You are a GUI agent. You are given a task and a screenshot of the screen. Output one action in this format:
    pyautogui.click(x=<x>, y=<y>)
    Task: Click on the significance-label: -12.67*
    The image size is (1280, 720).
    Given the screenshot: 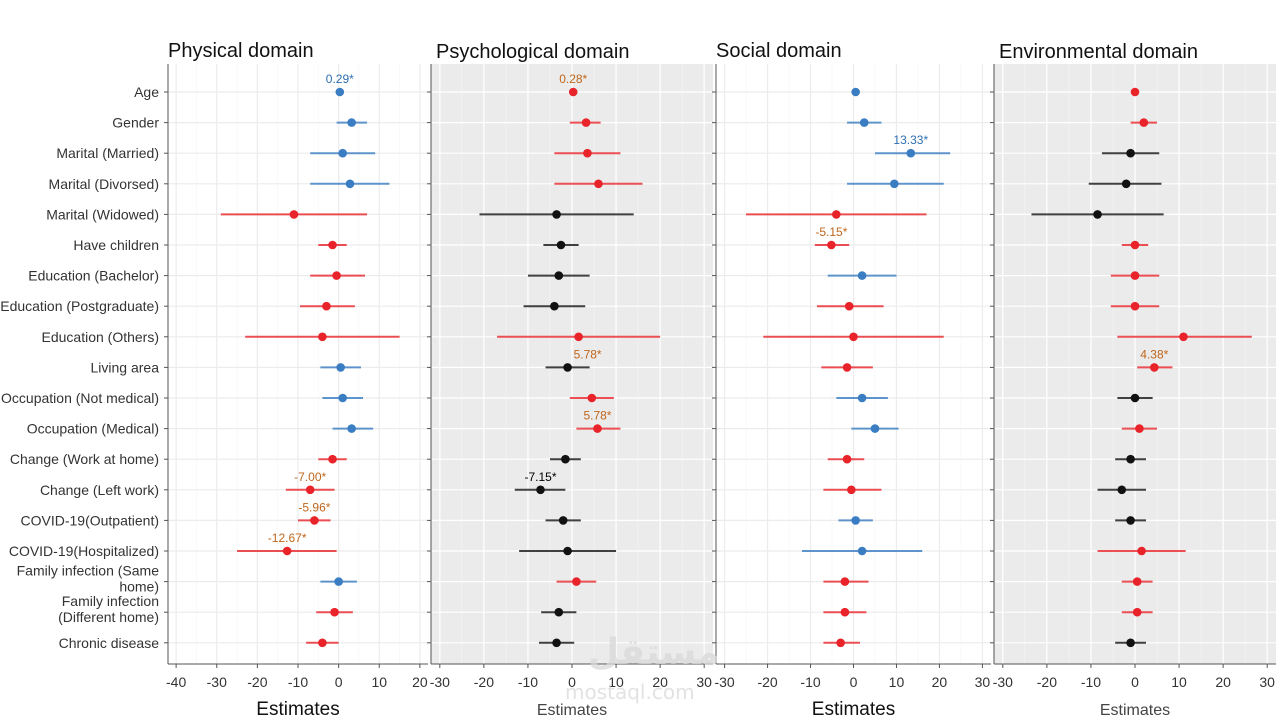 What is the action you would take?
    pyautogui.click(x=287, y=538)
    